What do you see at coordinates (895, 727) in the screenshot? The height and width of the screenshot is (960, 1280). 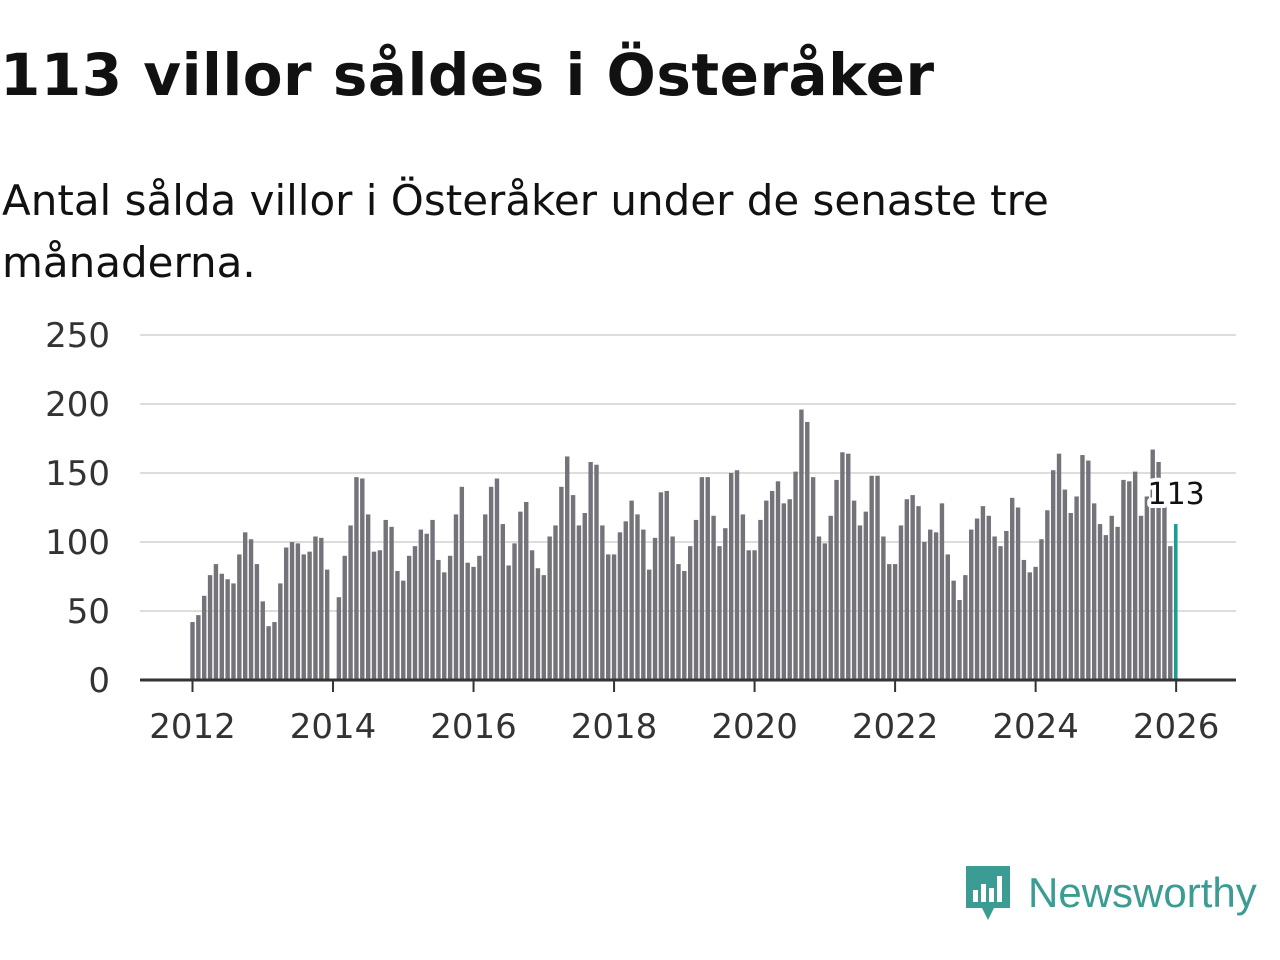 I see `x-tick-label: 2022` at bounding box center [895, 727].